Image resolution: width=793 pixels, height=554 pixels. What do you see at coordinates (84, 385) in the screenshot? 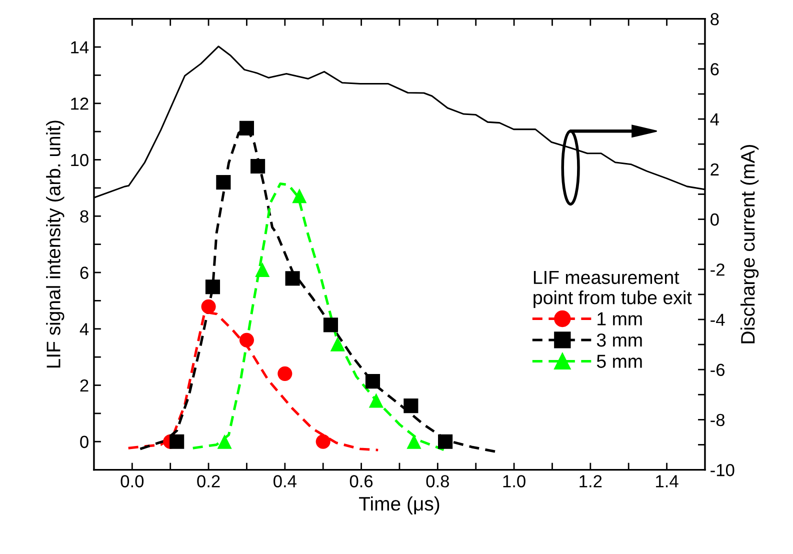
I see `y-tick-label: 2` at bounding box center [84, 385].